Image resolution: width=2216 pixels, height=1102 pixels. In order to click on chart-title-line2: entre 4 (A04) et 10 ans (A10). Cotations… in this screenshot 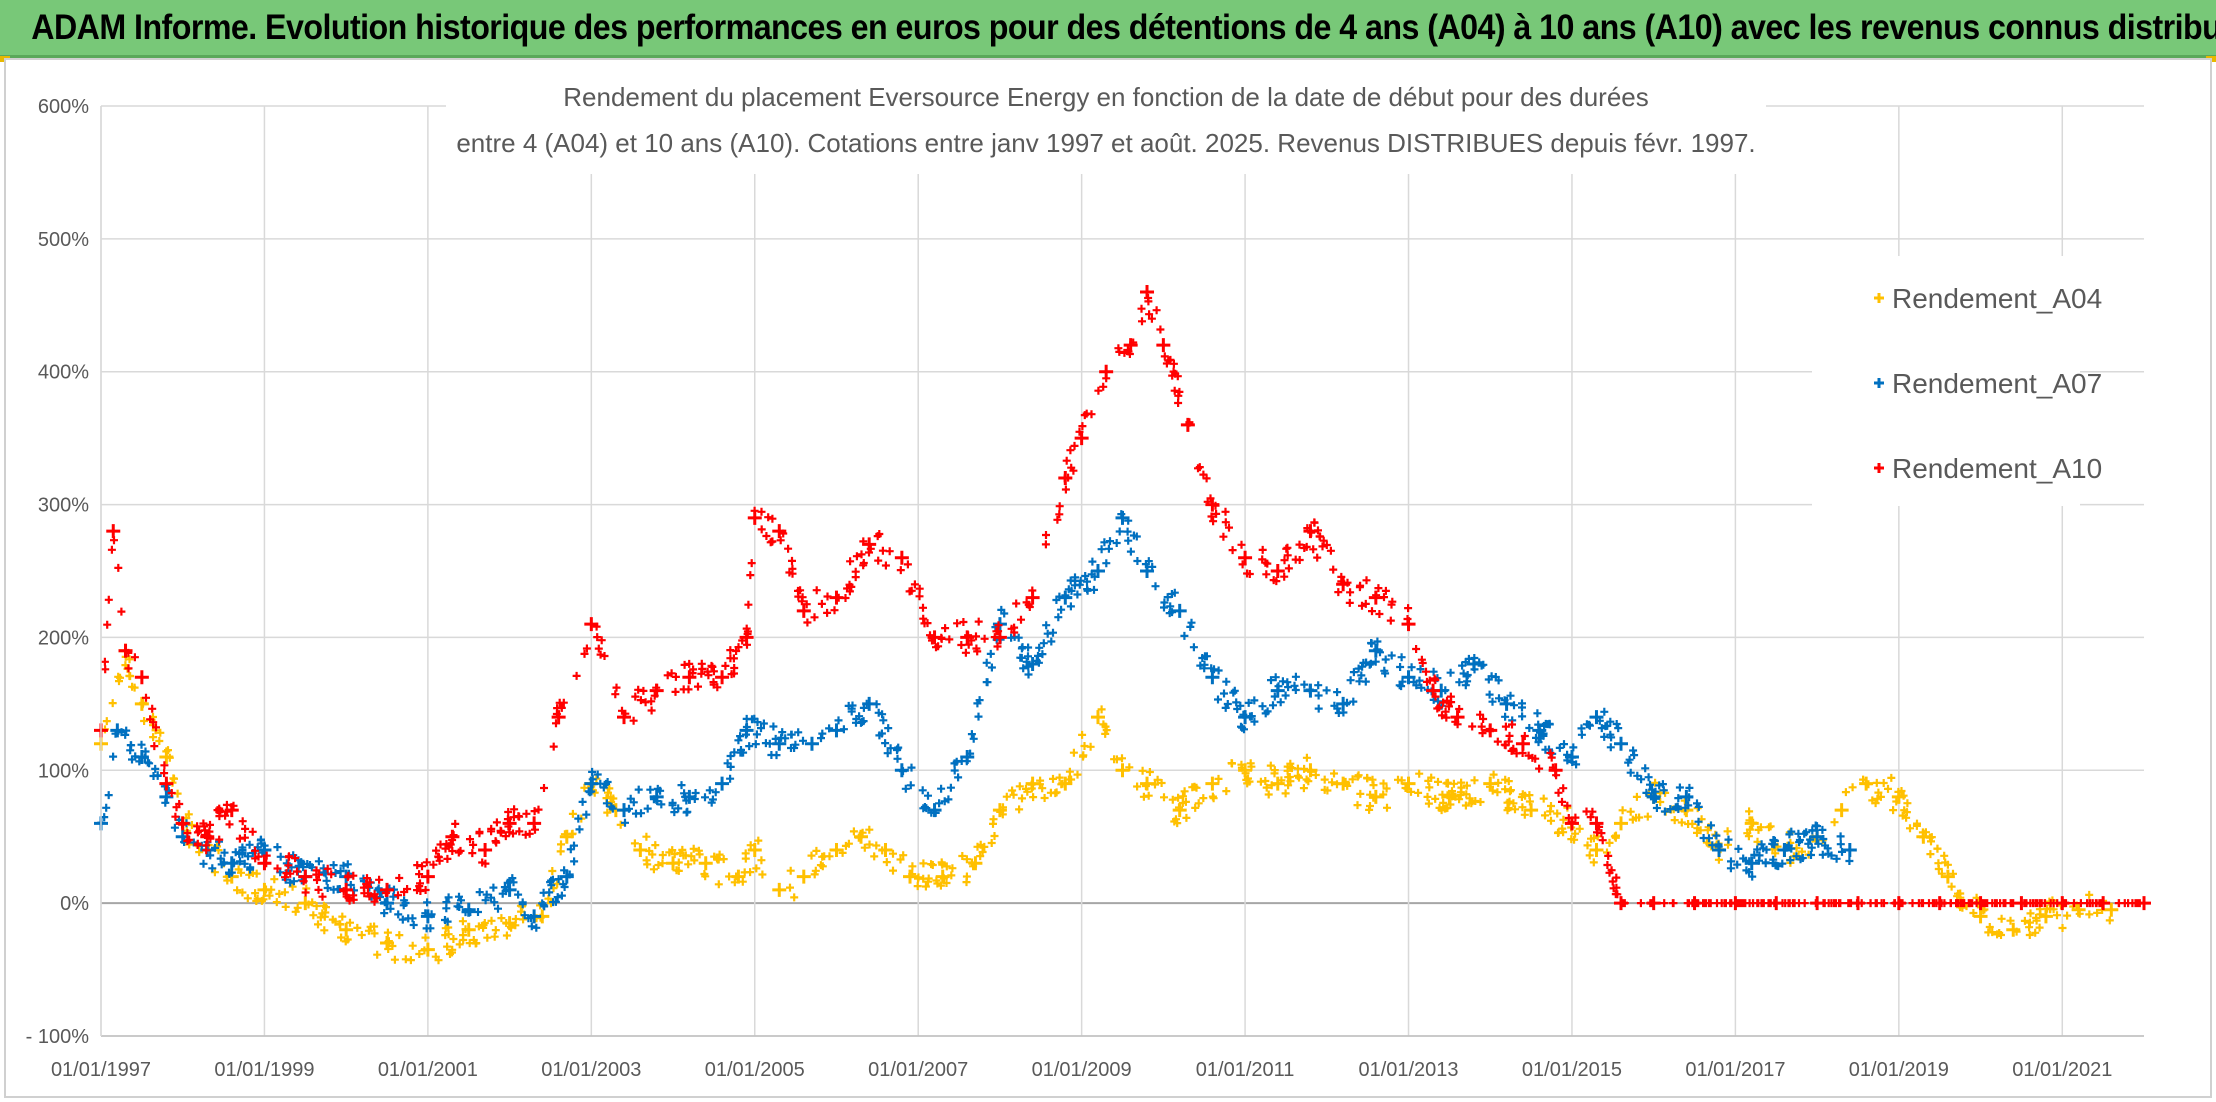, I will do `click(1105, 143)`.